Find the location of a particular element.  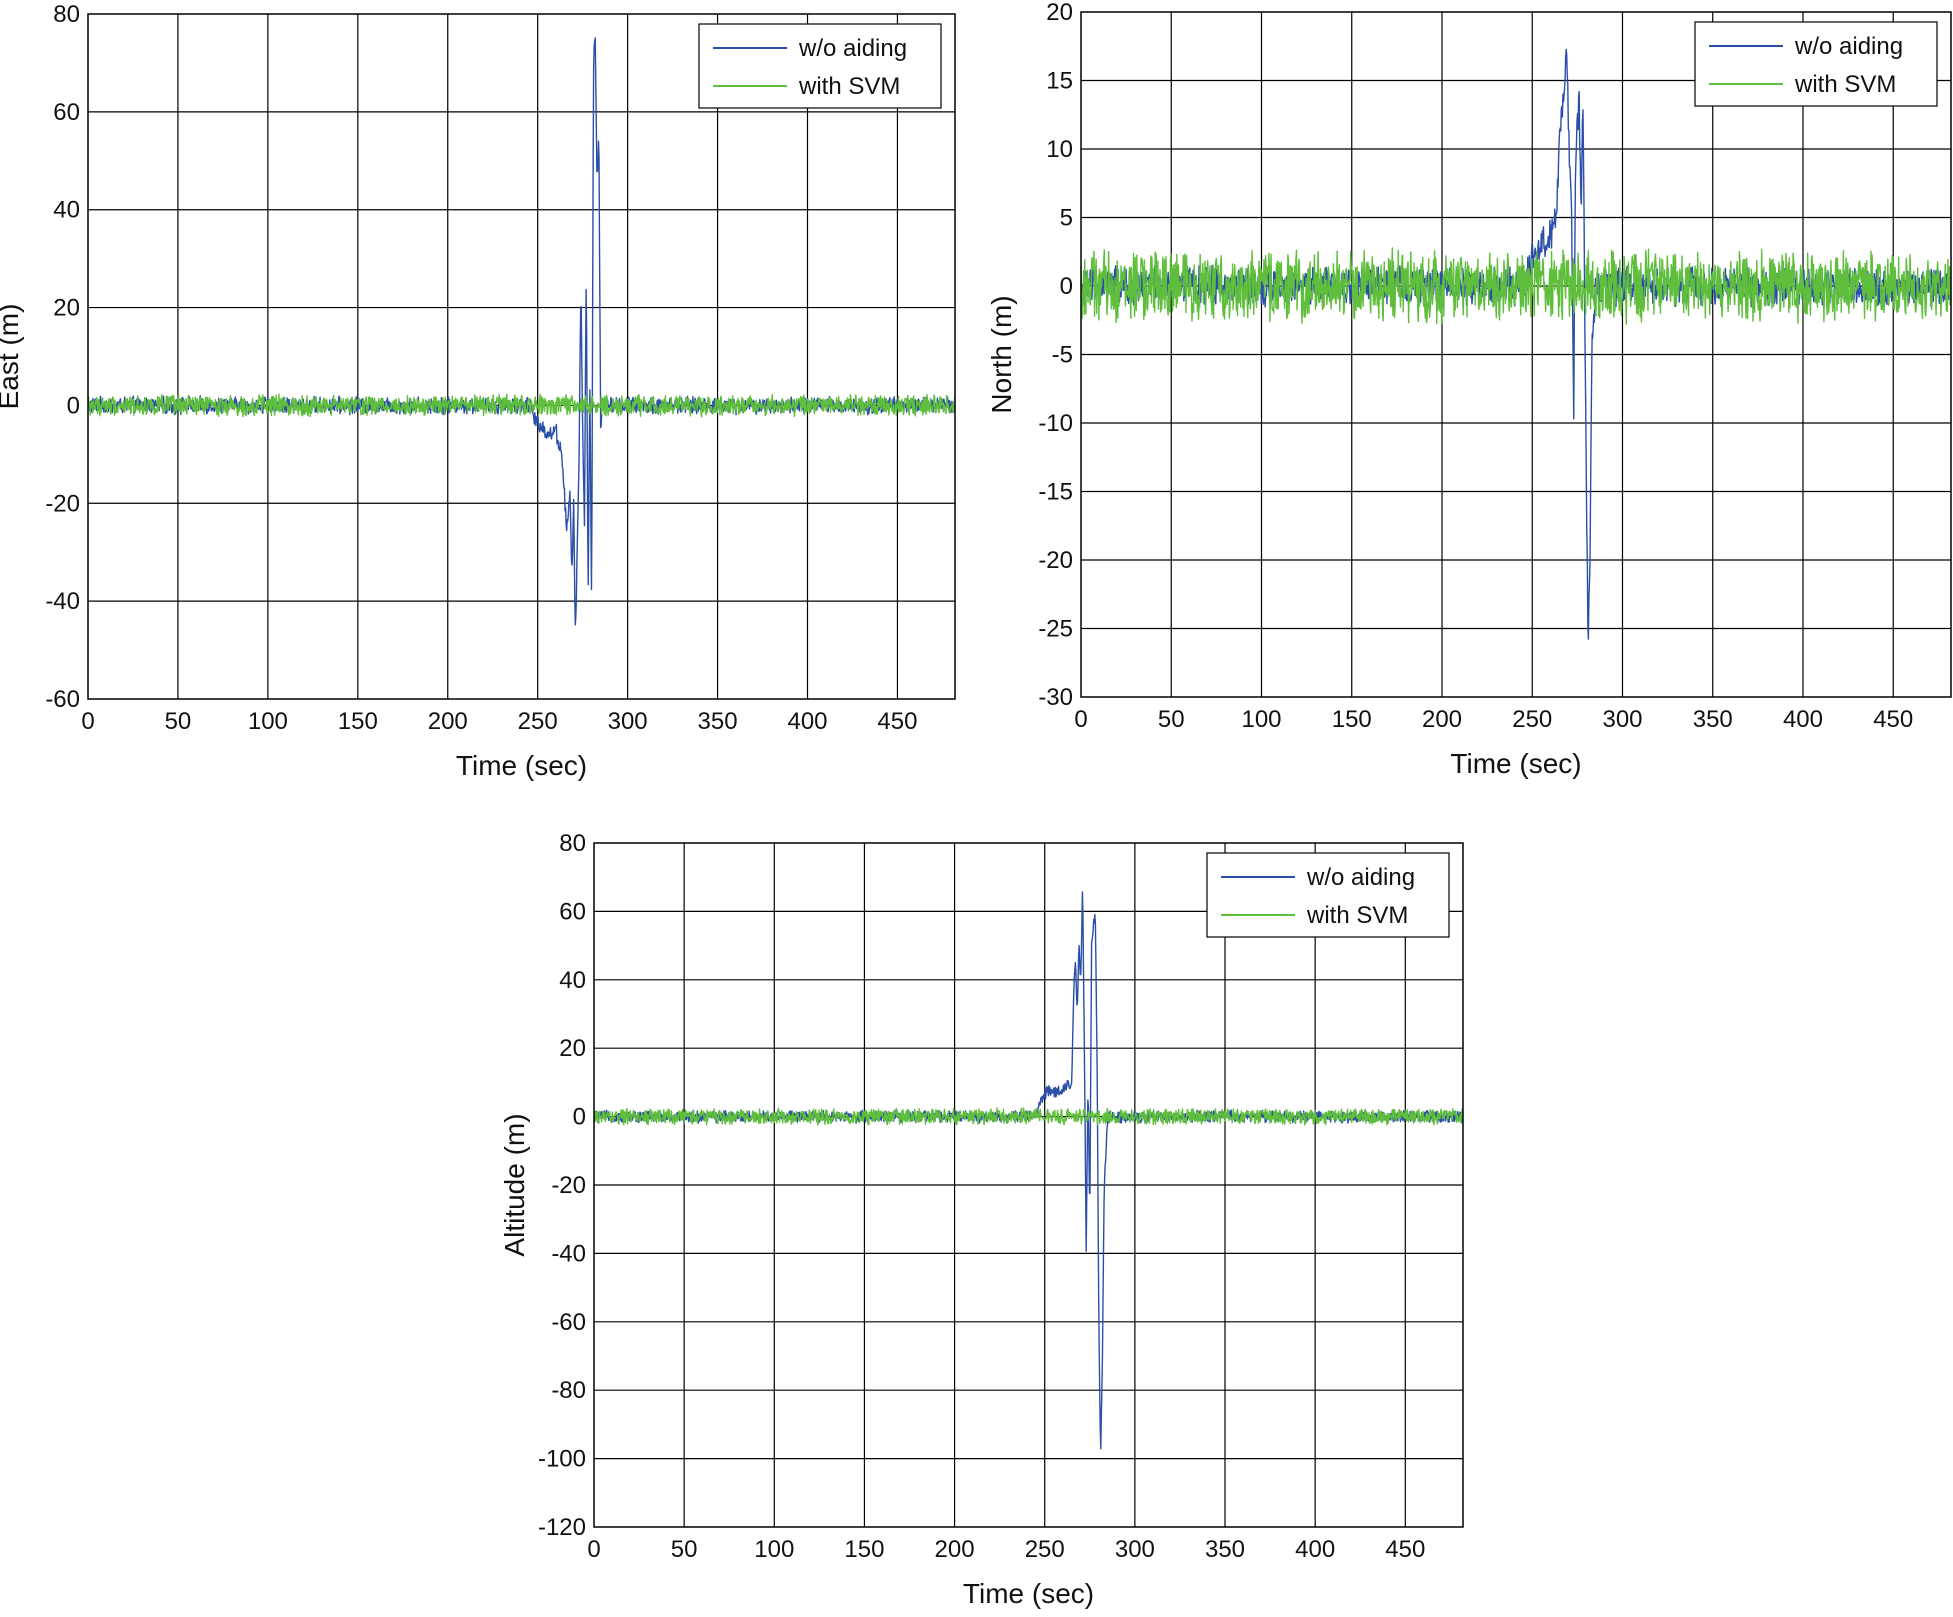

y-tick-label: -80 is located at coordinates (568, 1390).